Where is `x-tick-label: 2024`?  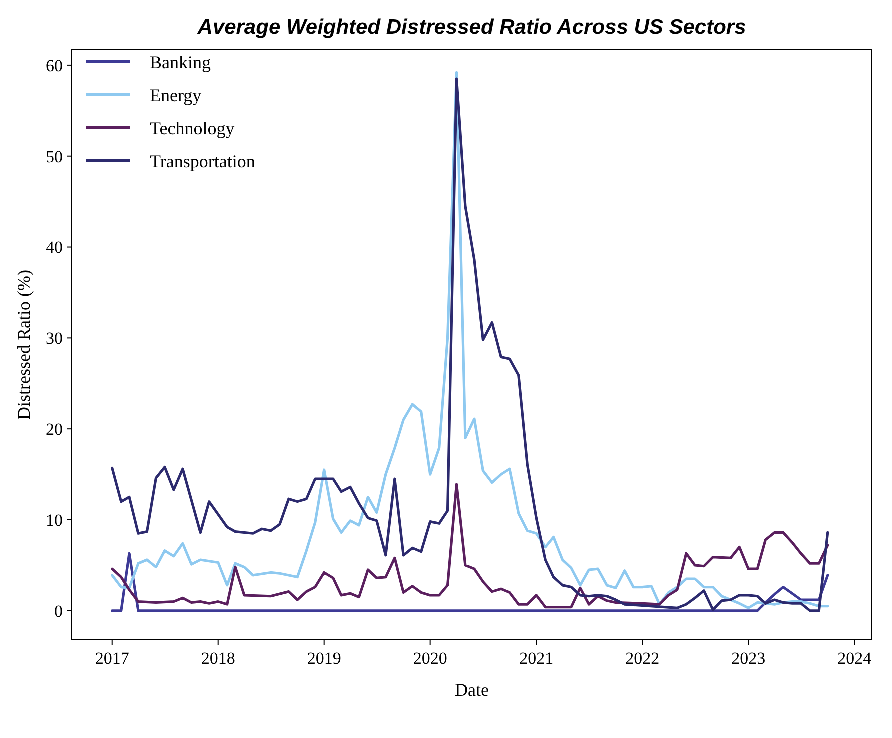 x-tick-label: 2024 is located at coordinates (855, 658).